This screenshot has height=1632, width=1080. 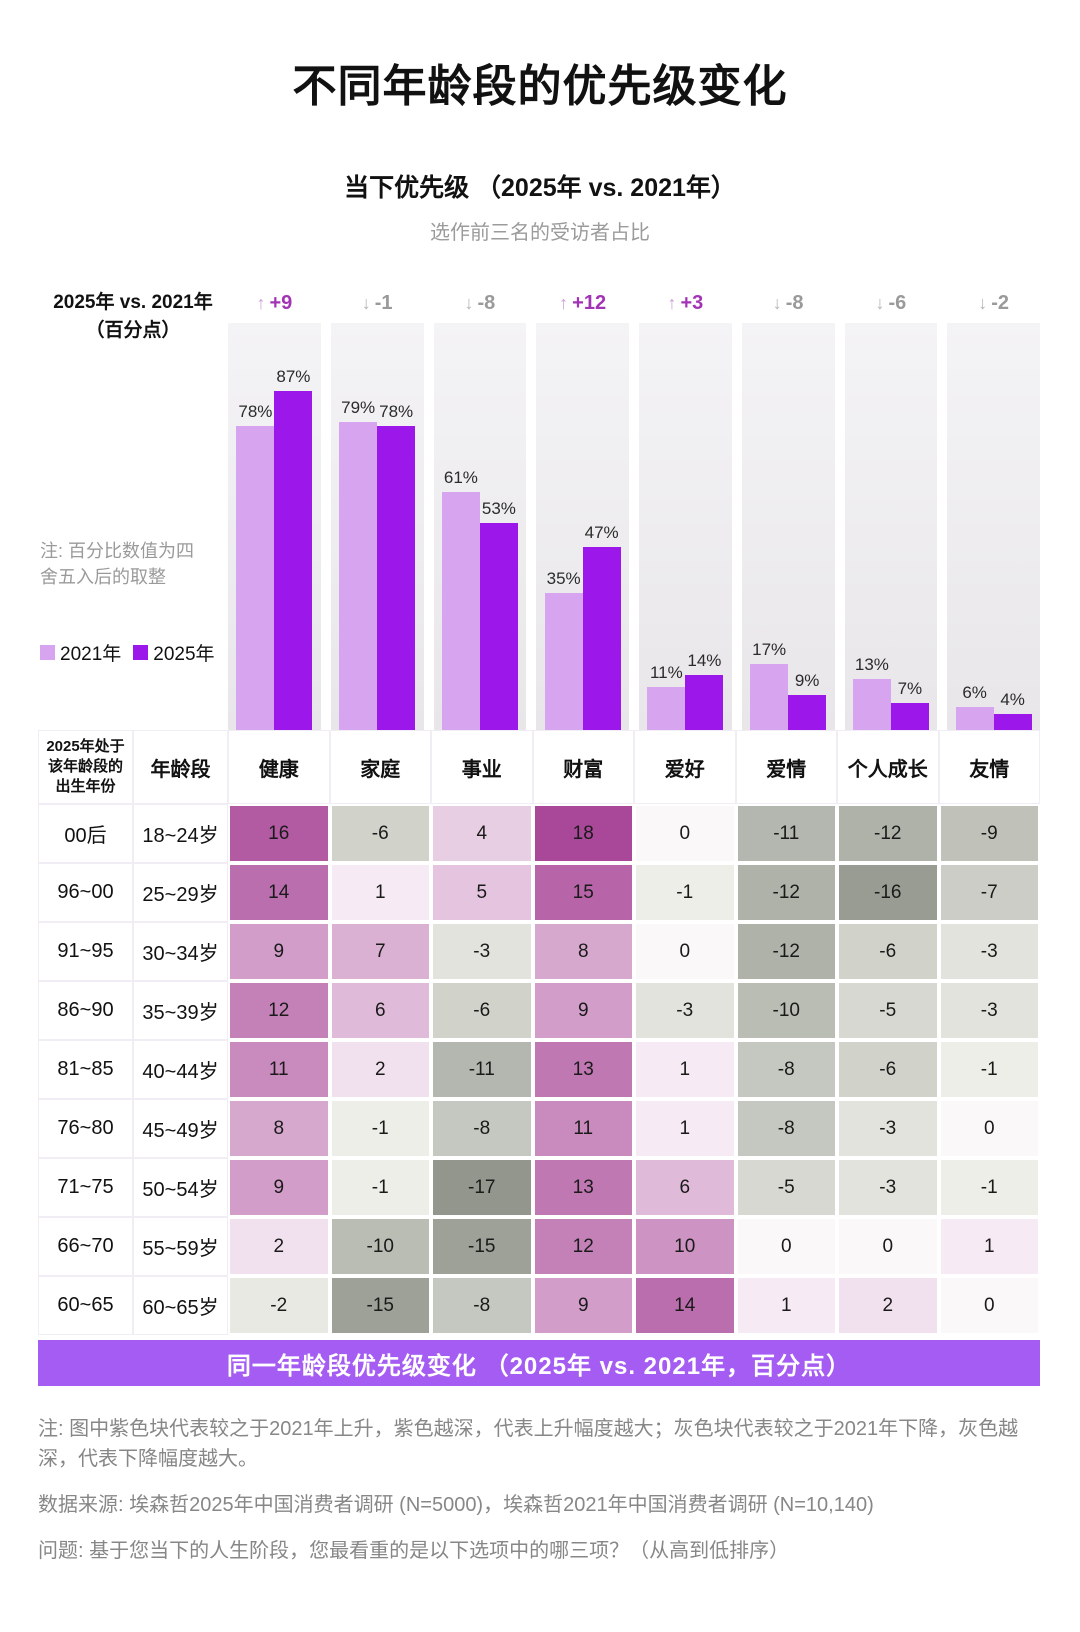 I want to click on table-cell-value: 12, so click(x=279, y=1010).